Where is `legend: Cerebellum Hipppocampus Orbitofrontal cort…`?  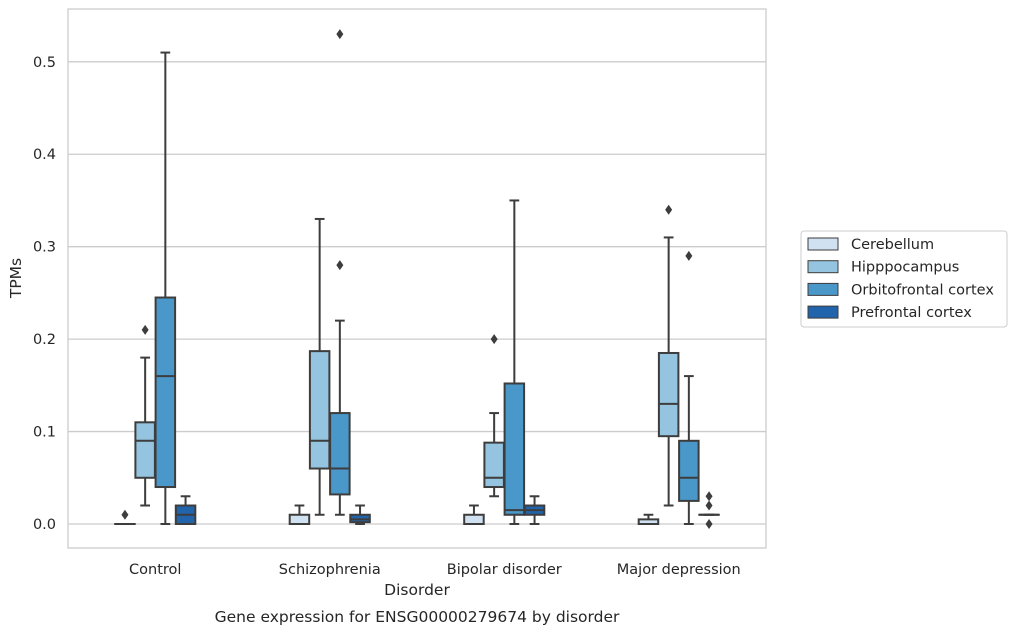 legend: Cerebellum Hipppocampus Orbitofrontal cort… is located at coordinates (904, 279).